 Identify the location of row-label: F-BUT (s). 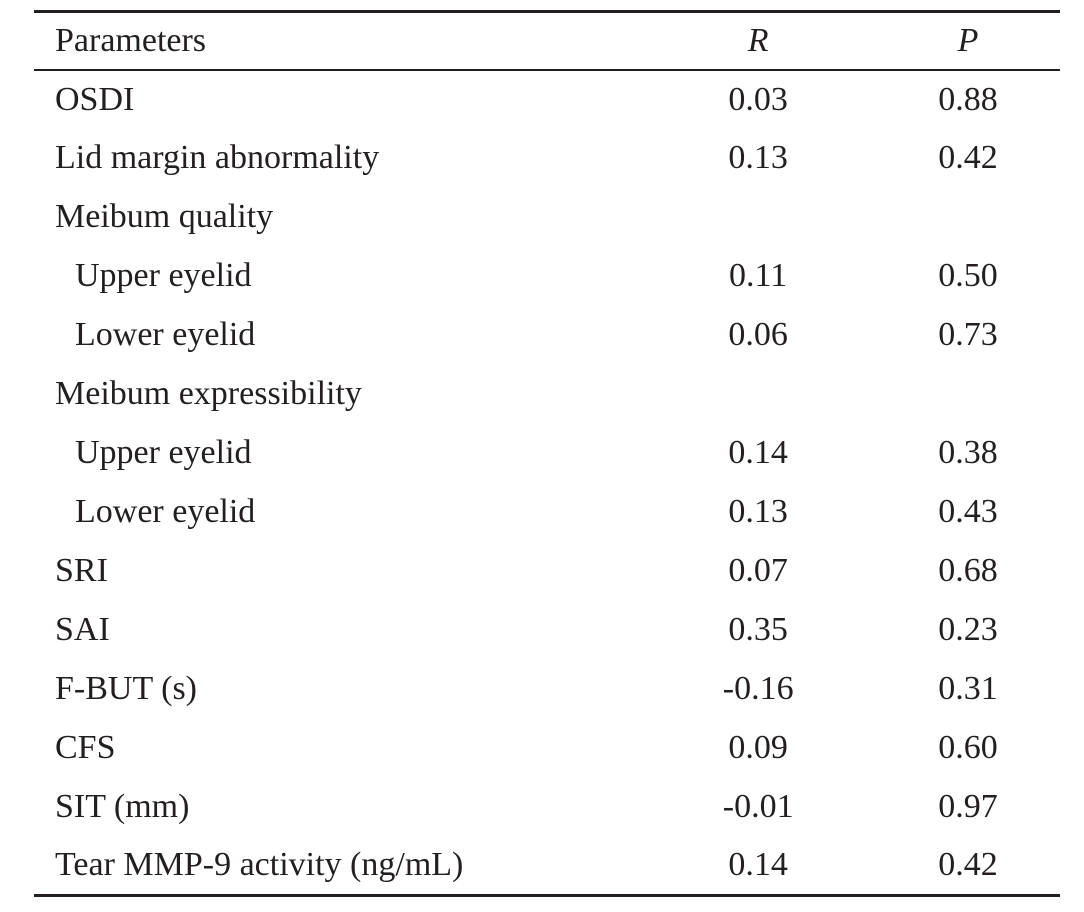
(126, 688).